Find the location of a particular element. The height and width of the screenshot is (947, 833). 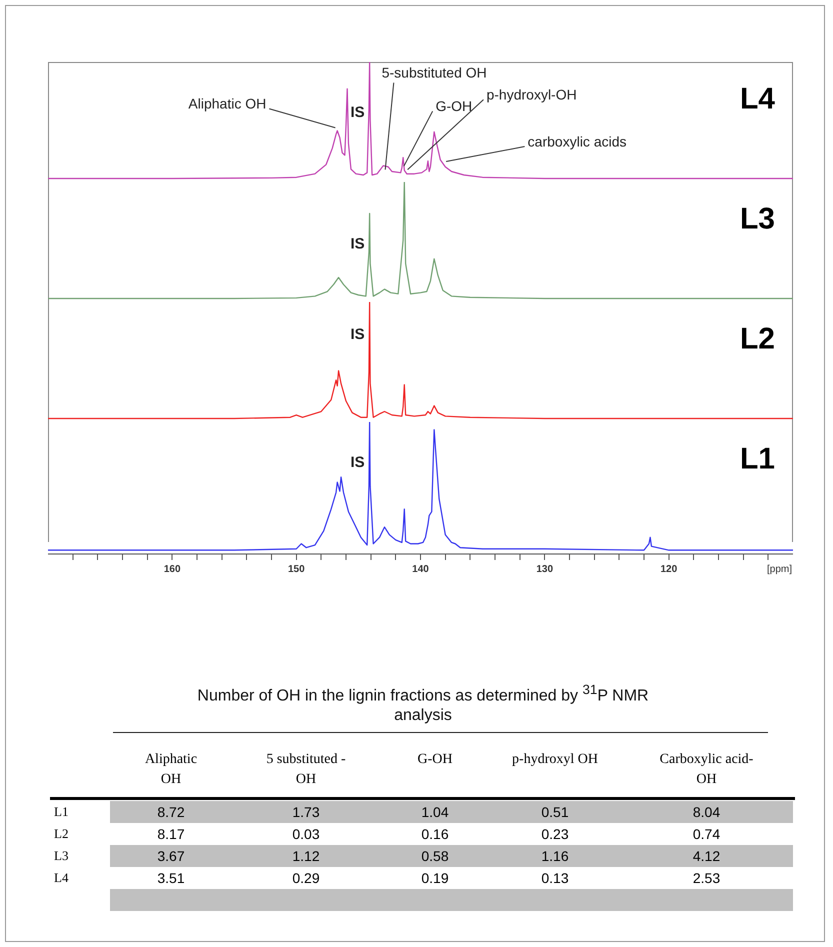

x-tick-label: 120 is located at coordinates (669, 569).